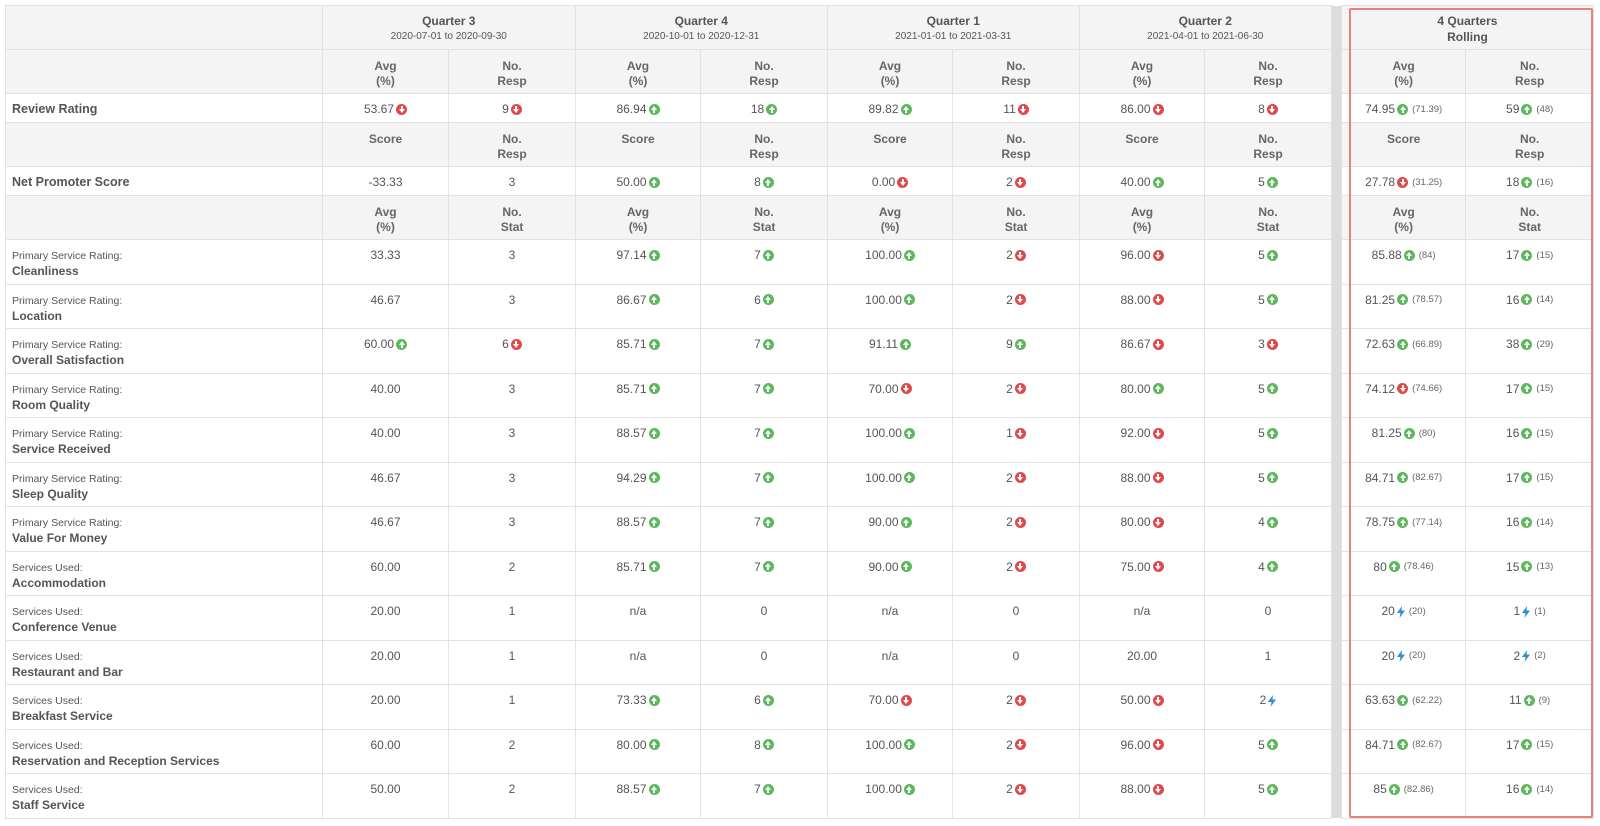 The image size is (1600, 826). I want to click on data-cell: 33.33, so click(385, 262).